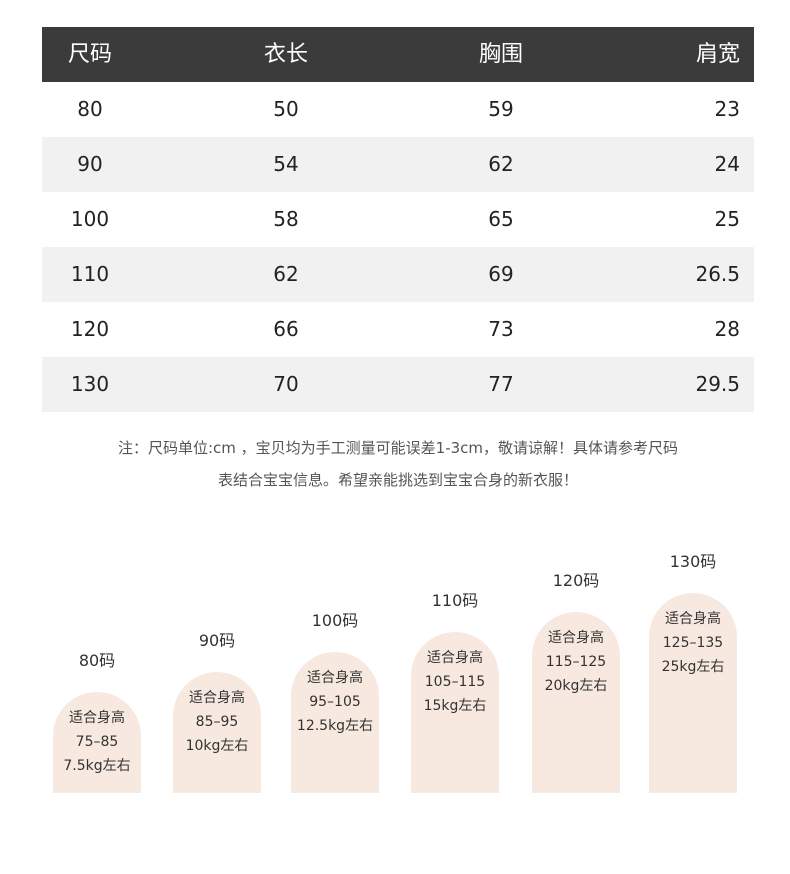  Describe the element at coordinates (576, 662) in the screenshot. I see `card-text: 115–125` at that location.